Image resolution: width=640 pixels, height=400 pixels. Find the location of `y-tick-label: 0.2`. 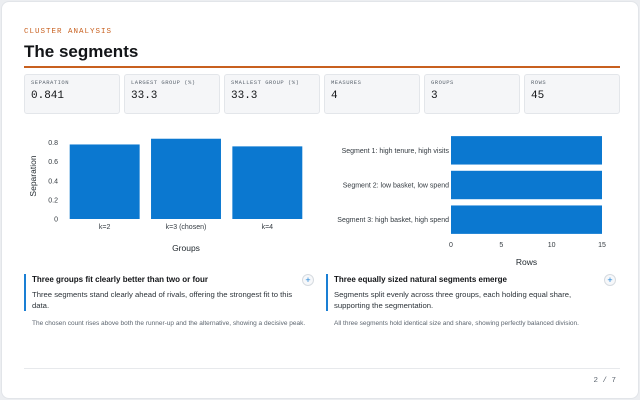

y-tick-label: 0.2 is located at coordinates (53, 200).